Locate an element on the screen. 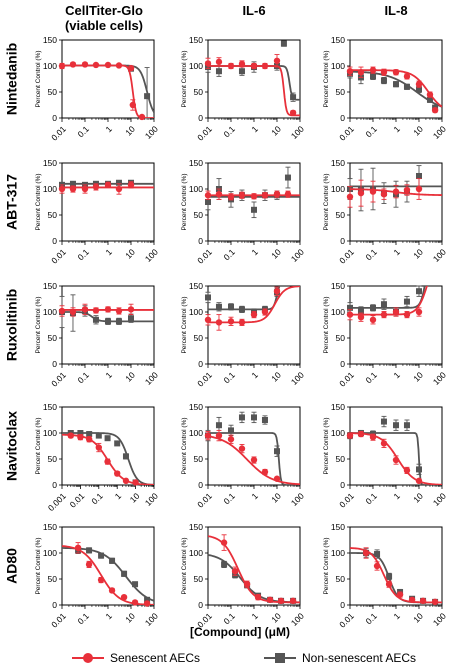  column-title: CellTiter-Glo (viable cells) is located at coordinates (104, 18).